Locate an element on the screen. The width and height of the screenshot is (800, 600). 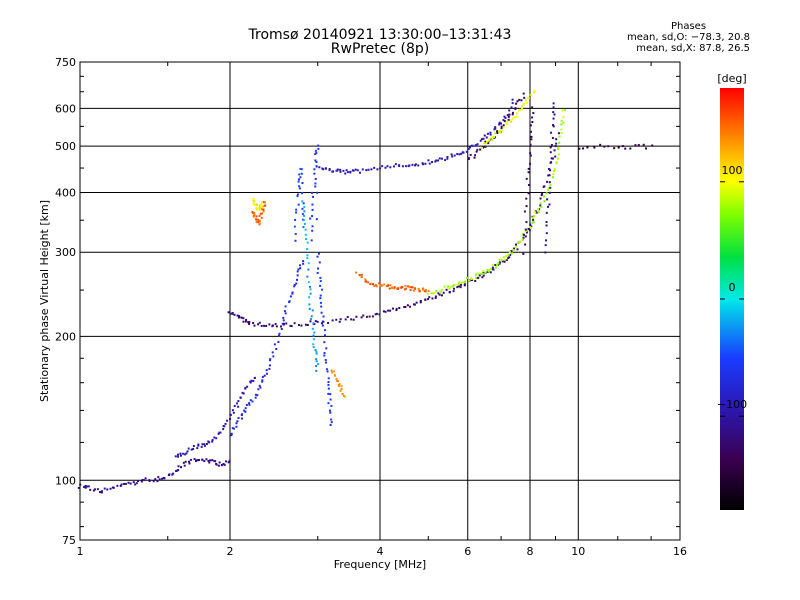
y-axis-label: Stationary phase Virtual Height [km] is located at coordinates (44, 301).